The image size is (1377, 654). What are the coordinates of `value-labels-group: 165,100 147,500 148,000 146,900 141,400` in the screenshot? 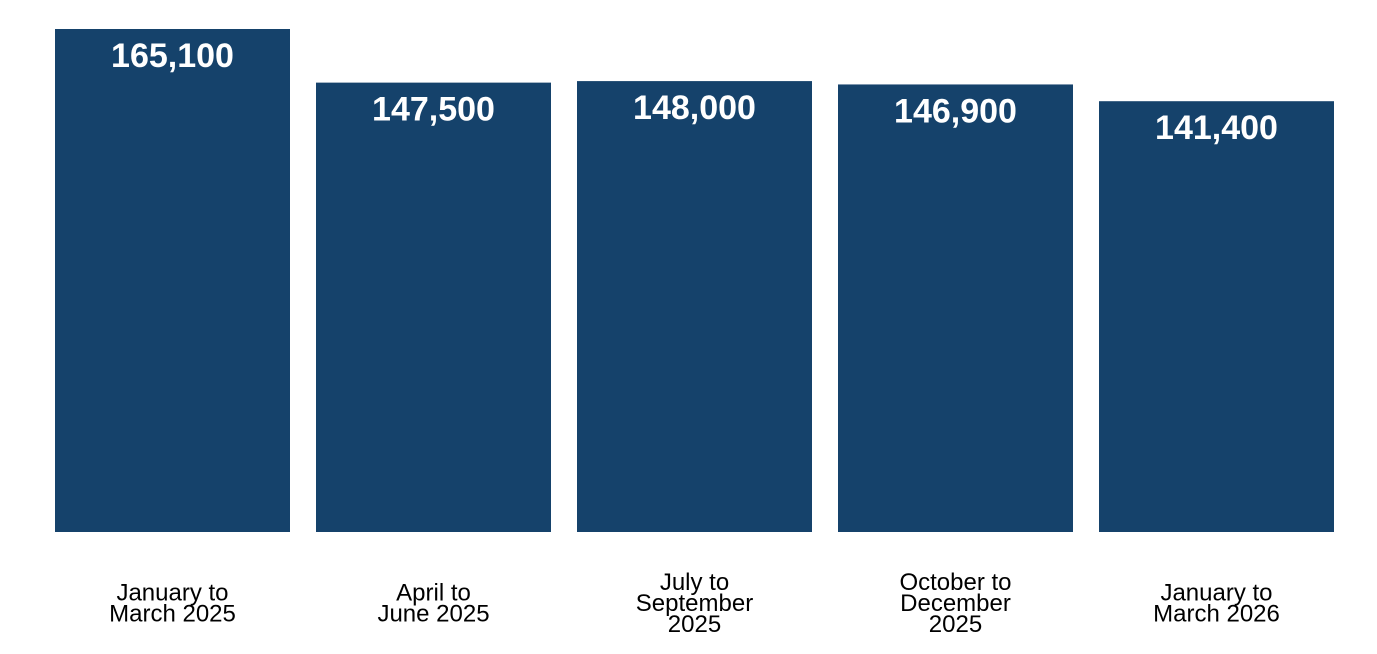 It's located at (694, 92).